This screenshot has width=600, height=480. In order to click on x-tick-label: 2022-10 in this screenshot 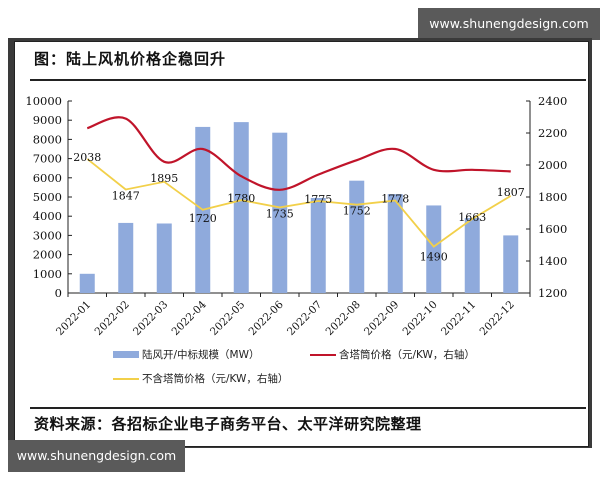, I will do `click(420, 318)`.